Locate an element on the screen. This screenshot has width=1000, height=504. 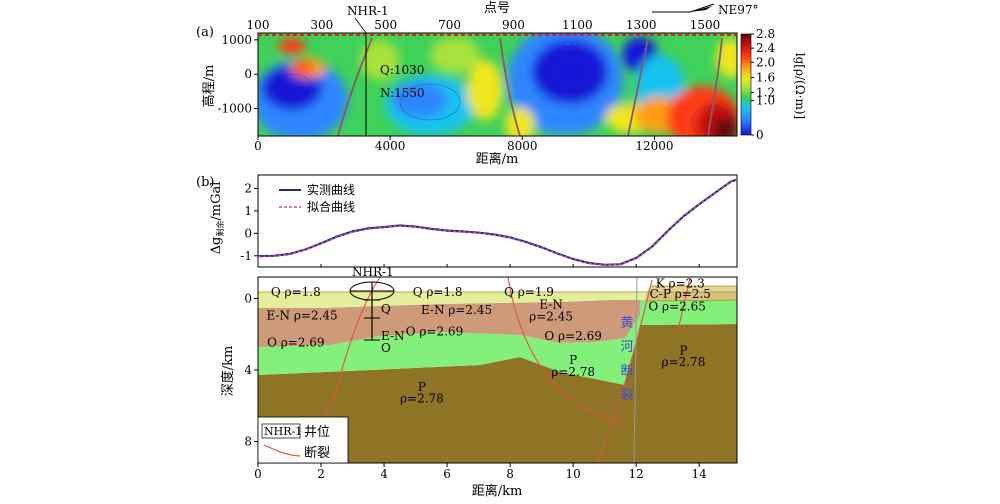
stratum-label-4: E-N ρ=2.45 is located at coordinates (456, 310).